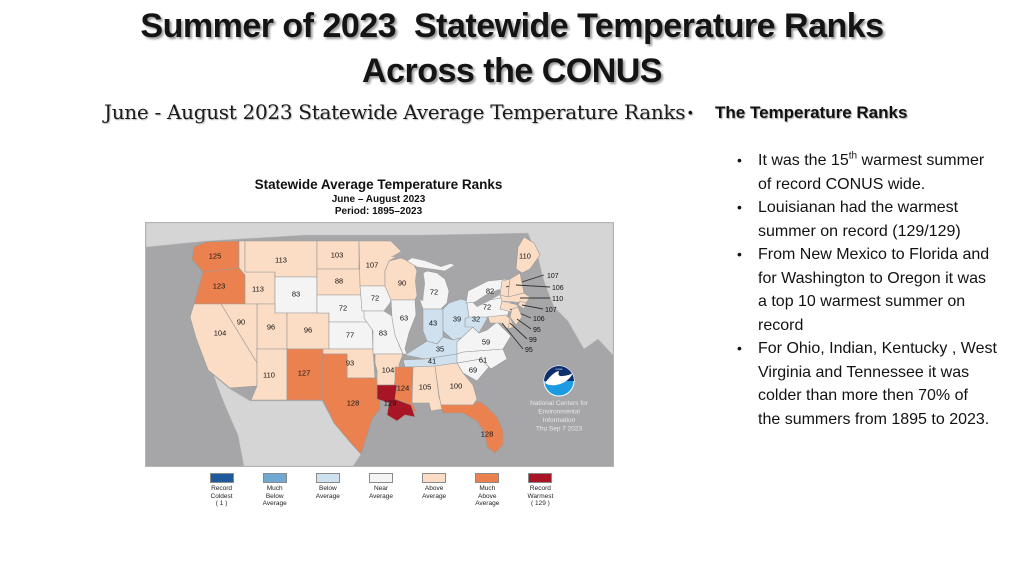  I want to click on callout-rank-label-VT: 107, so click(553, 276).